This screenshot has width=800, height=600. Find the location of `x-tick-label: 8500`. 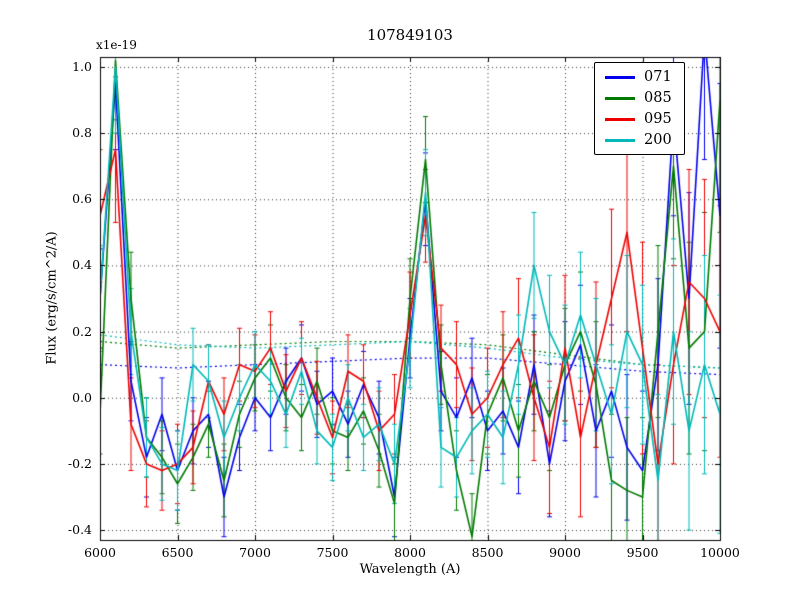

x-tick-label: 8500 is located at coordinates (487, 552).